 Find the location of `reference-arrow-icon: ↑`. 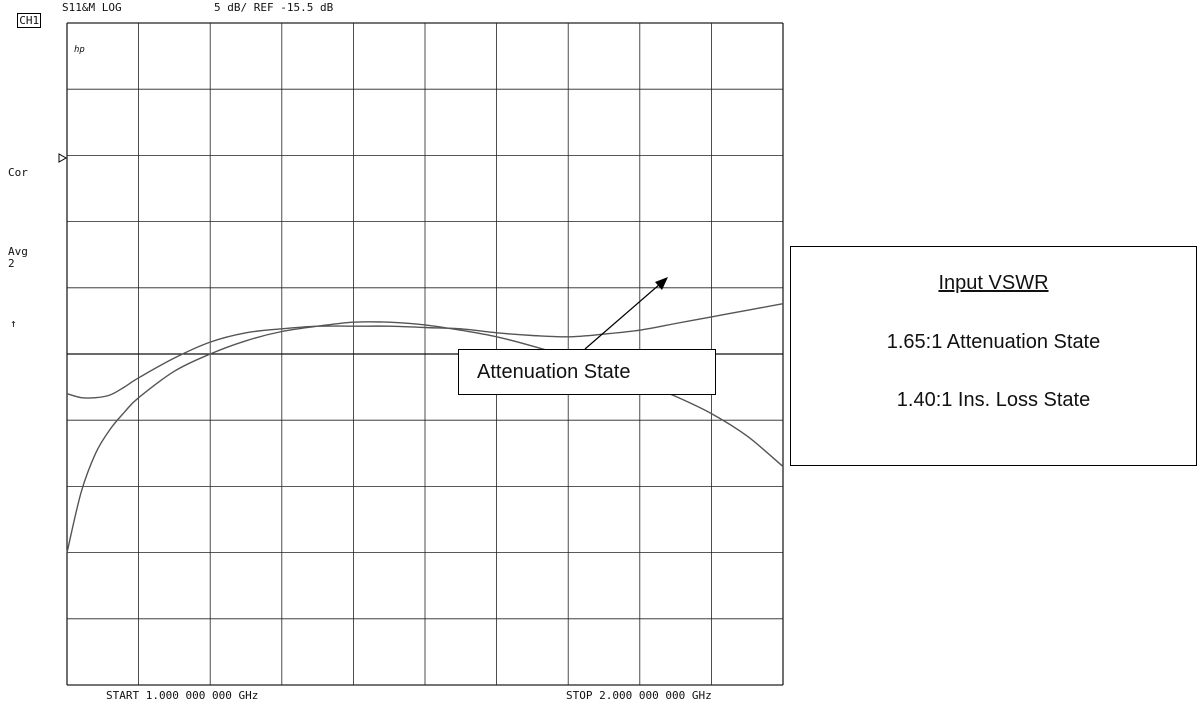

reference-arrow-icon: ↑ is located at coordinates (13, 323).